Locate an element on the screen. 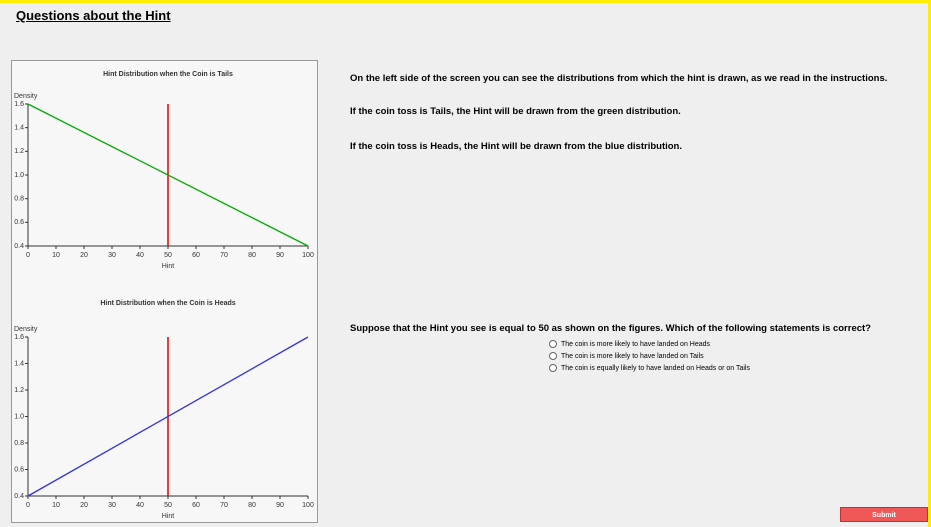  page-title: Questions about the Hint is located at coordinates (93, 15).